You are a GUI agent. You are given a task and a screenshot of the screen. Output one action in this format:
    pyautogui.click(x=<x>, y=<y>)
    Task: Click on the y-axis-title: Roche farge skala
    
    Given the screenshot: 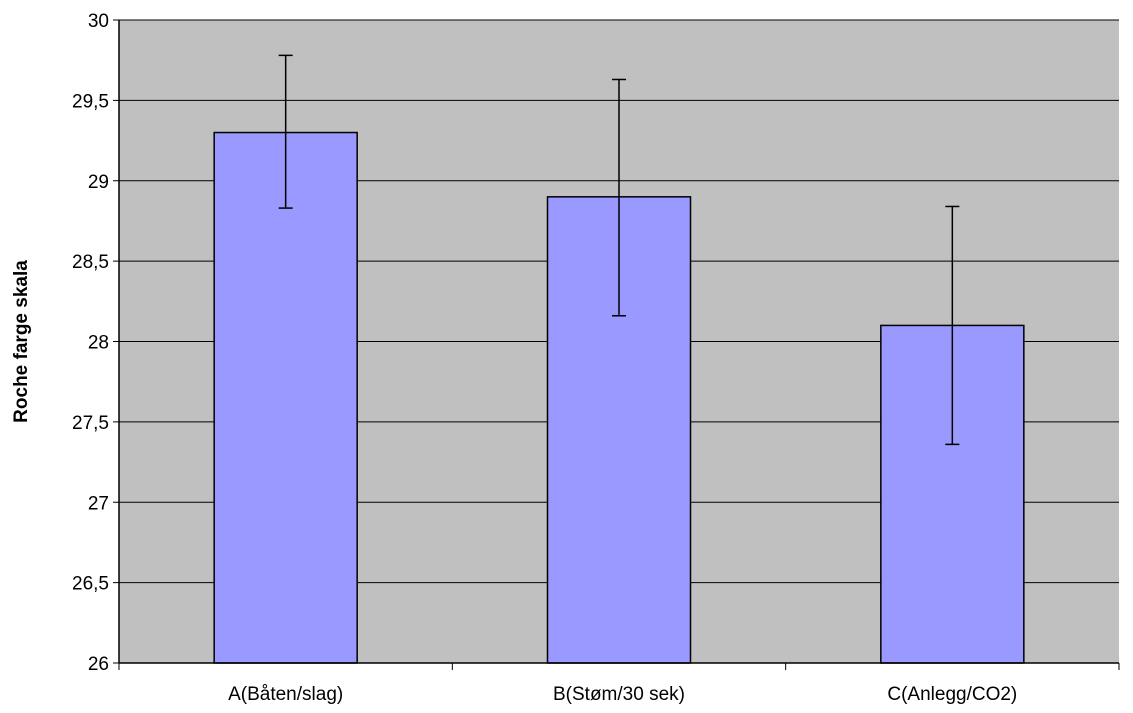 What is the action you would take?
    pyautogui.click(x=21, y=341)
    